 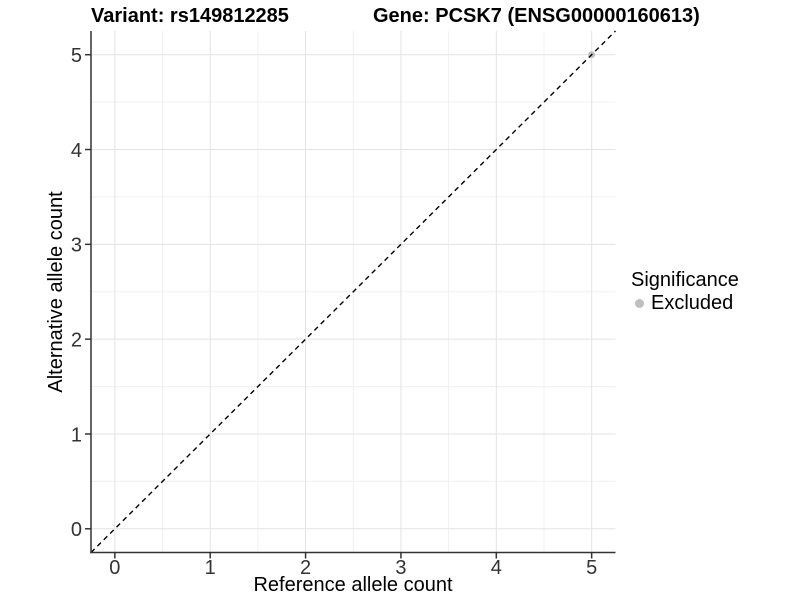 I want to click on y-axis-title: Alternative allele count, so click(x=56, y=292).